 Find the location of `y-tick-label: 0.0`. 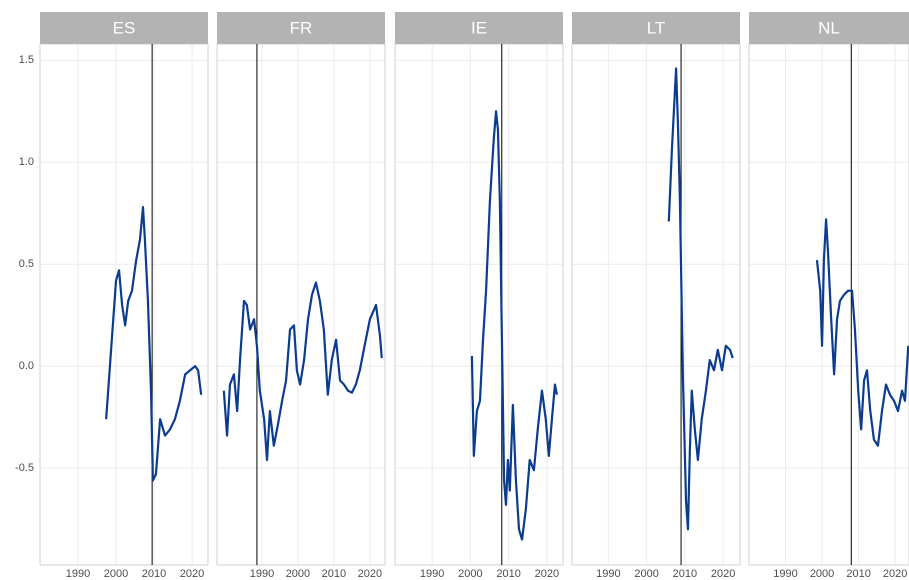

y-tick-label: 0.0 is located at coordinates (26, 366).